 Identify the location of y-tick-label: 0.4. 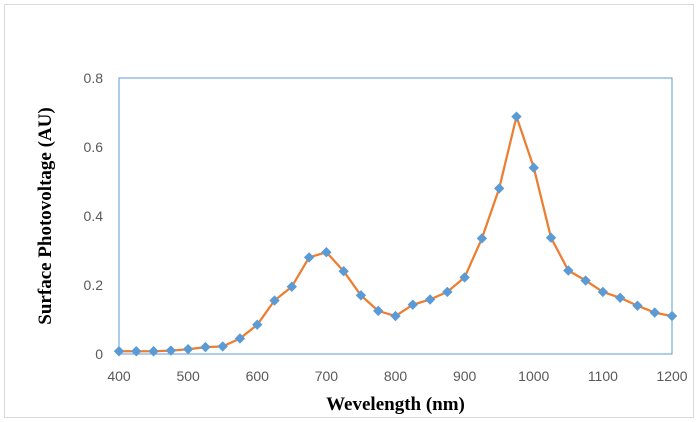
(94, 216).